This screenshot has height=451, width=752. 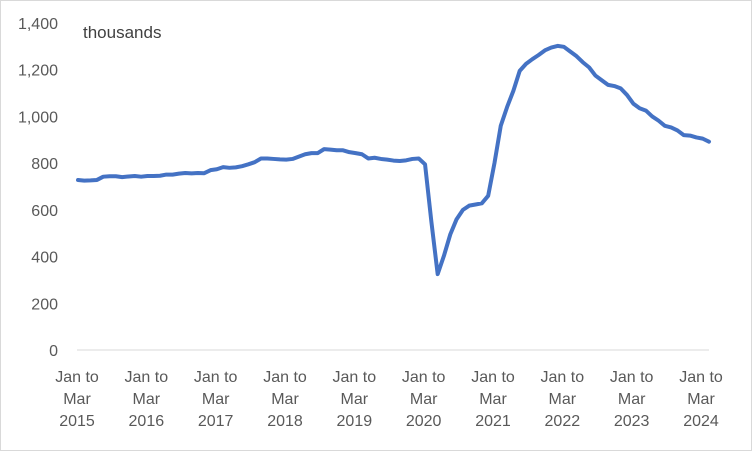 What do you see at coordinates (701, 399) in the screenshot?
I see `x-tick-label: Jan to Mar 2024` at bounding box center [701, 399].